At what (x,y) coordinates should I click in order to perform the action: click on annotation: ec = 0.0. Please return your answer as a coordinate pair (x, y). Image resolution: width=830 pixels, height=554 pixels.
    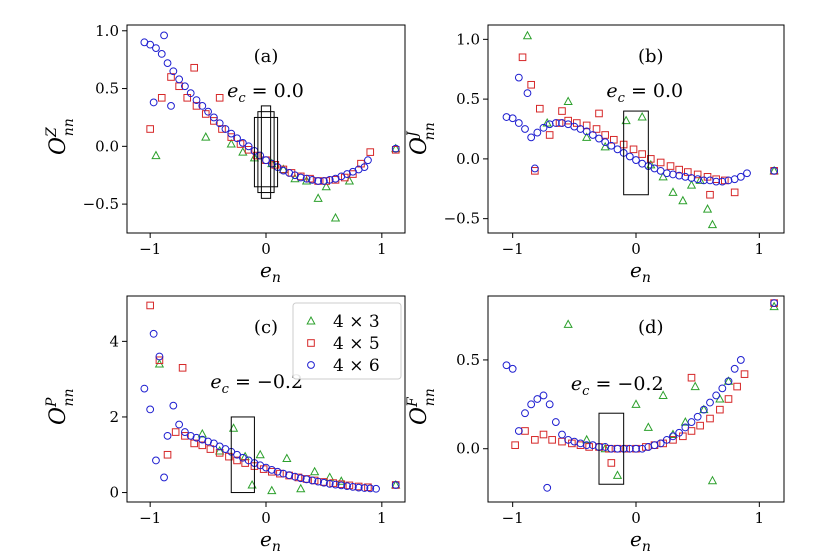
    Looking at the image, I should click on (265, 93).